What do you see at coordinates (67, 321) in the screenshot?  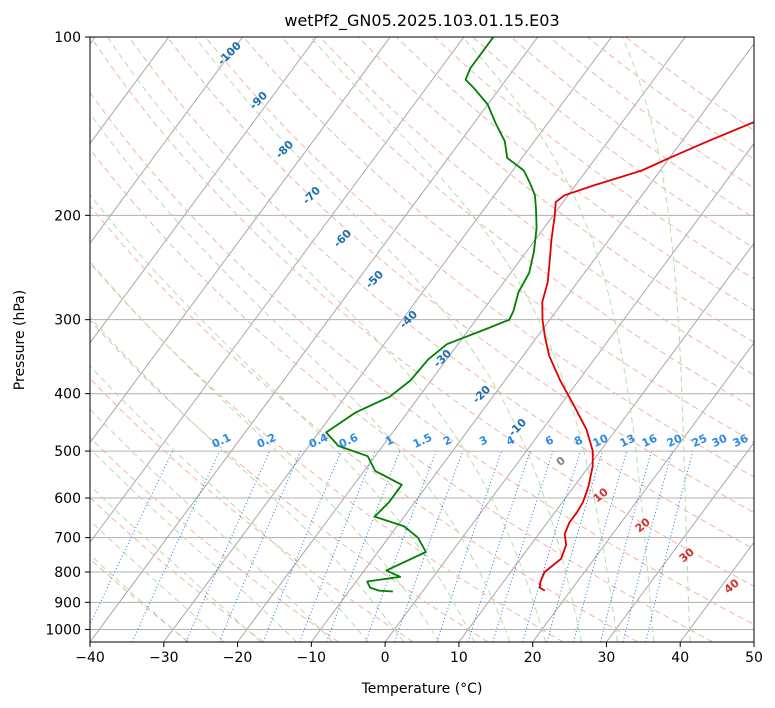 I see `y-tick-label: 300` at bounding box center [67, 321].